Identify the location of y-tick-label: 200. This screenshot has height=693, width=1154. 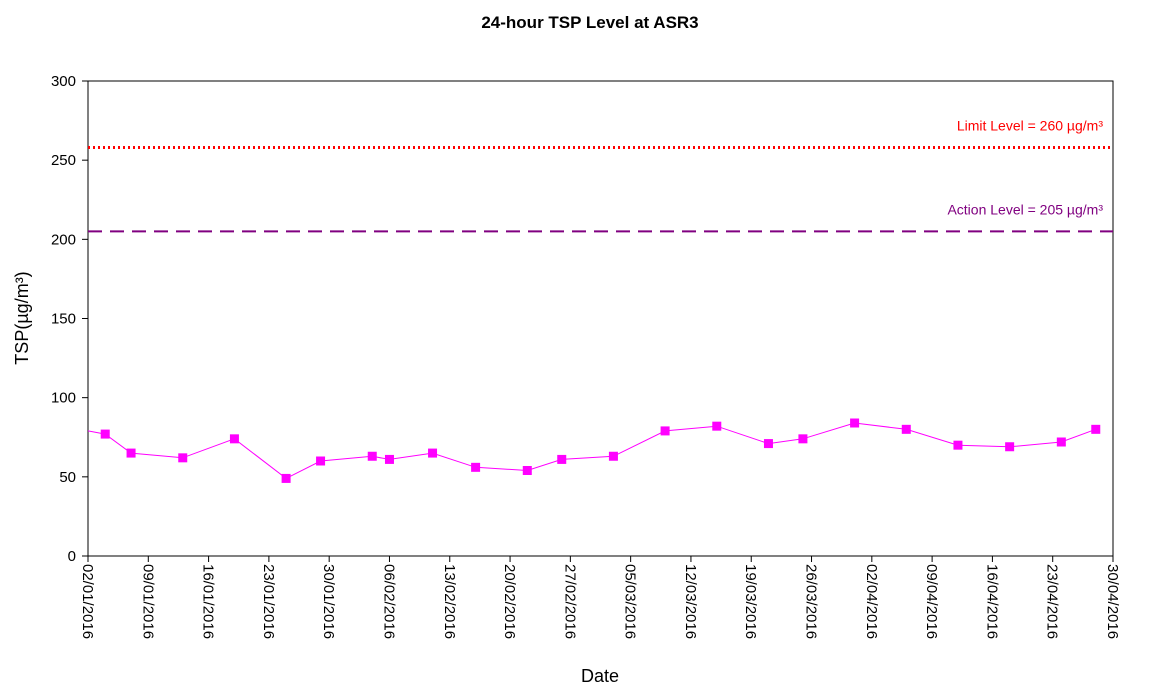
(63, 239).